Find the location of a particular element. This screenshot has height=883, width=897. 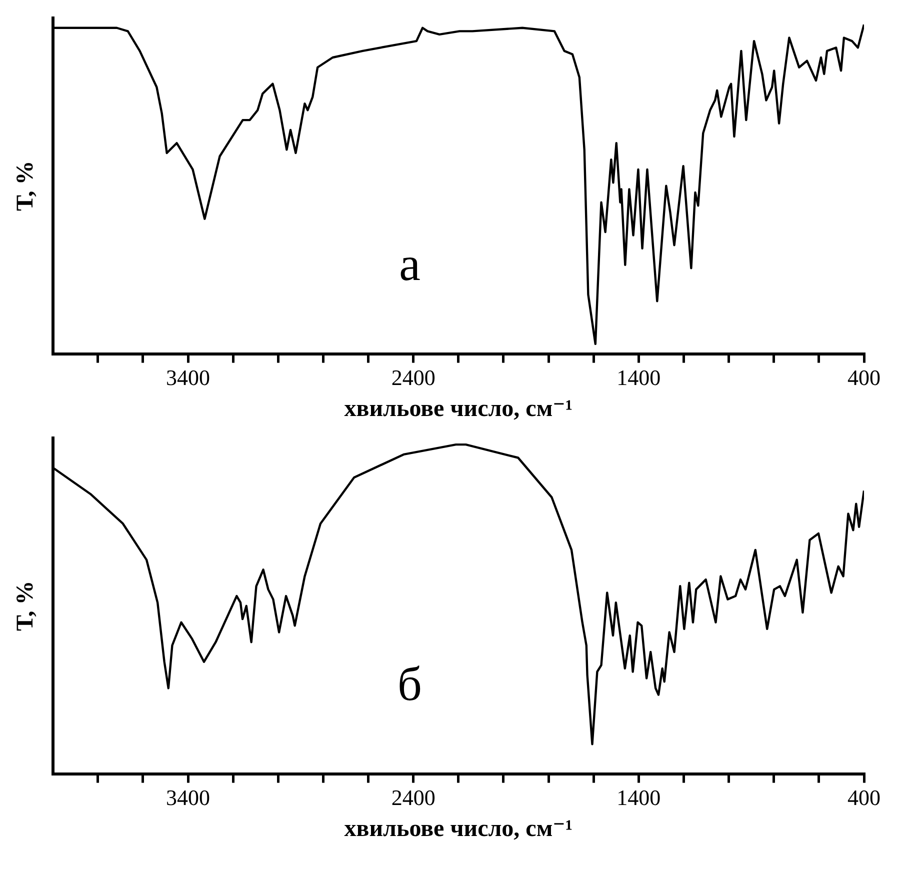

annotation: а is located at coordinates (409, 264).